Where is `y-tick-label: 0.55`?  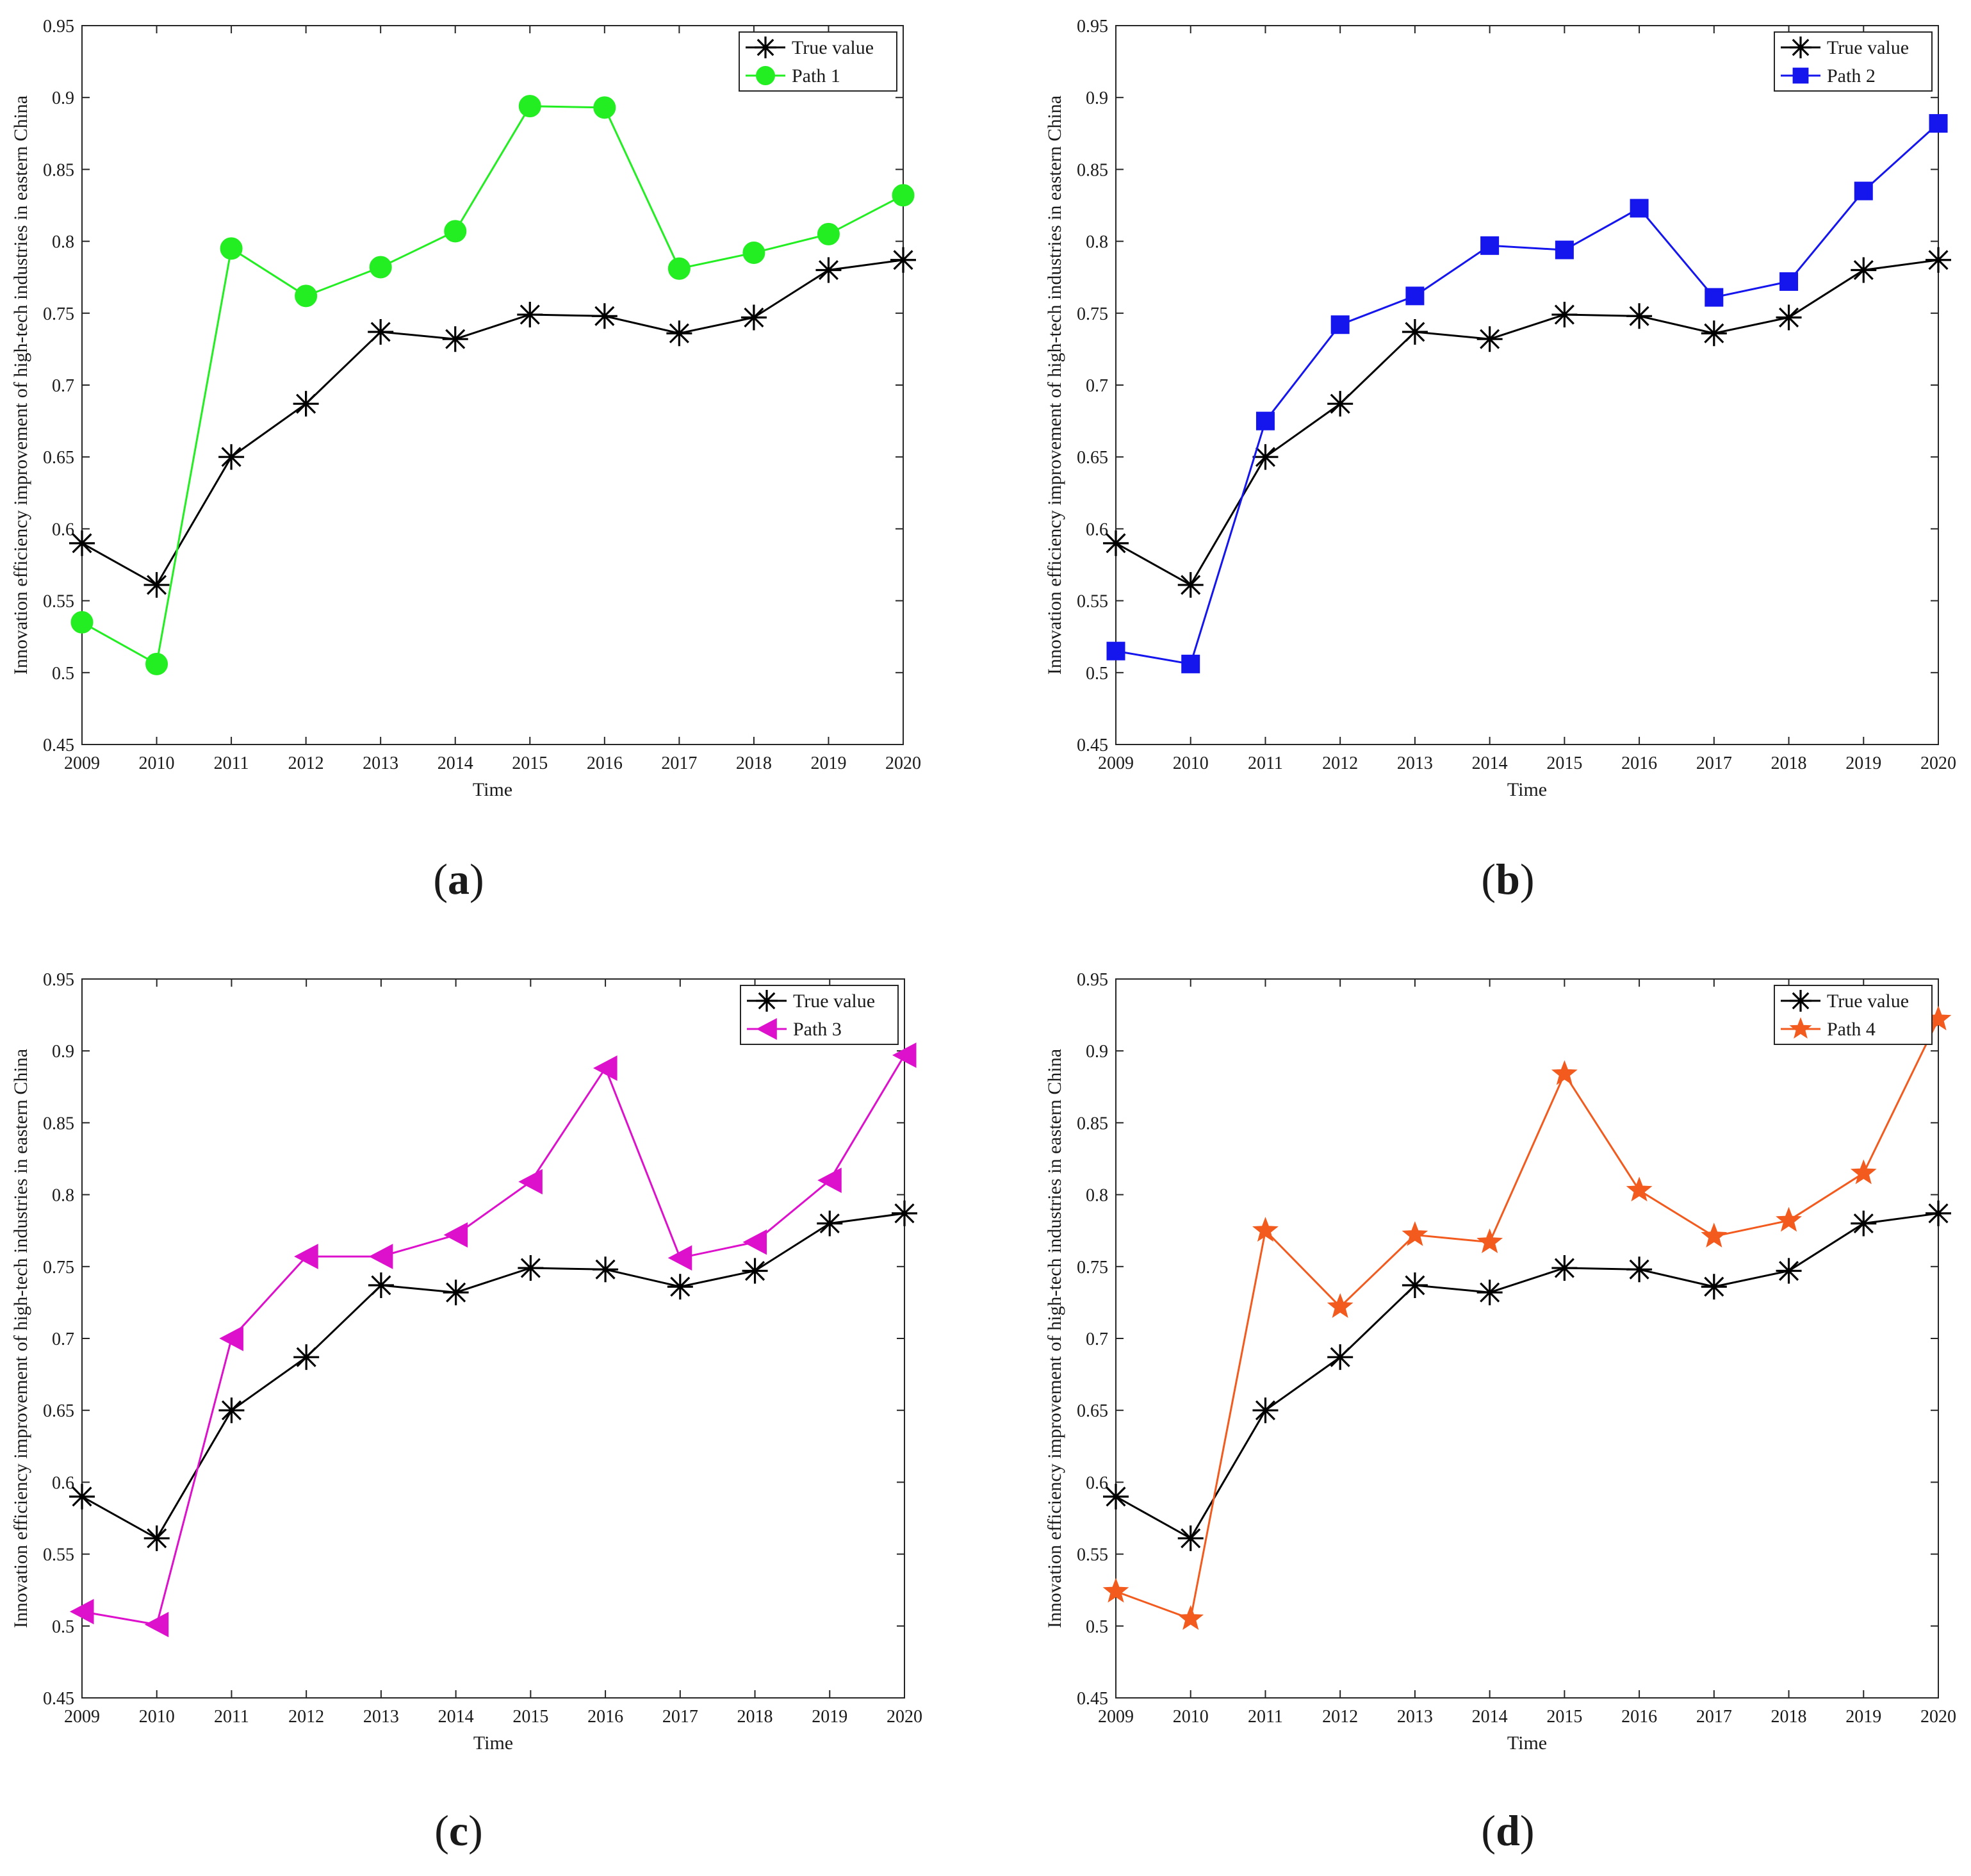
y-tick-label: 0.55 is located at coordinates (1092, 1555).